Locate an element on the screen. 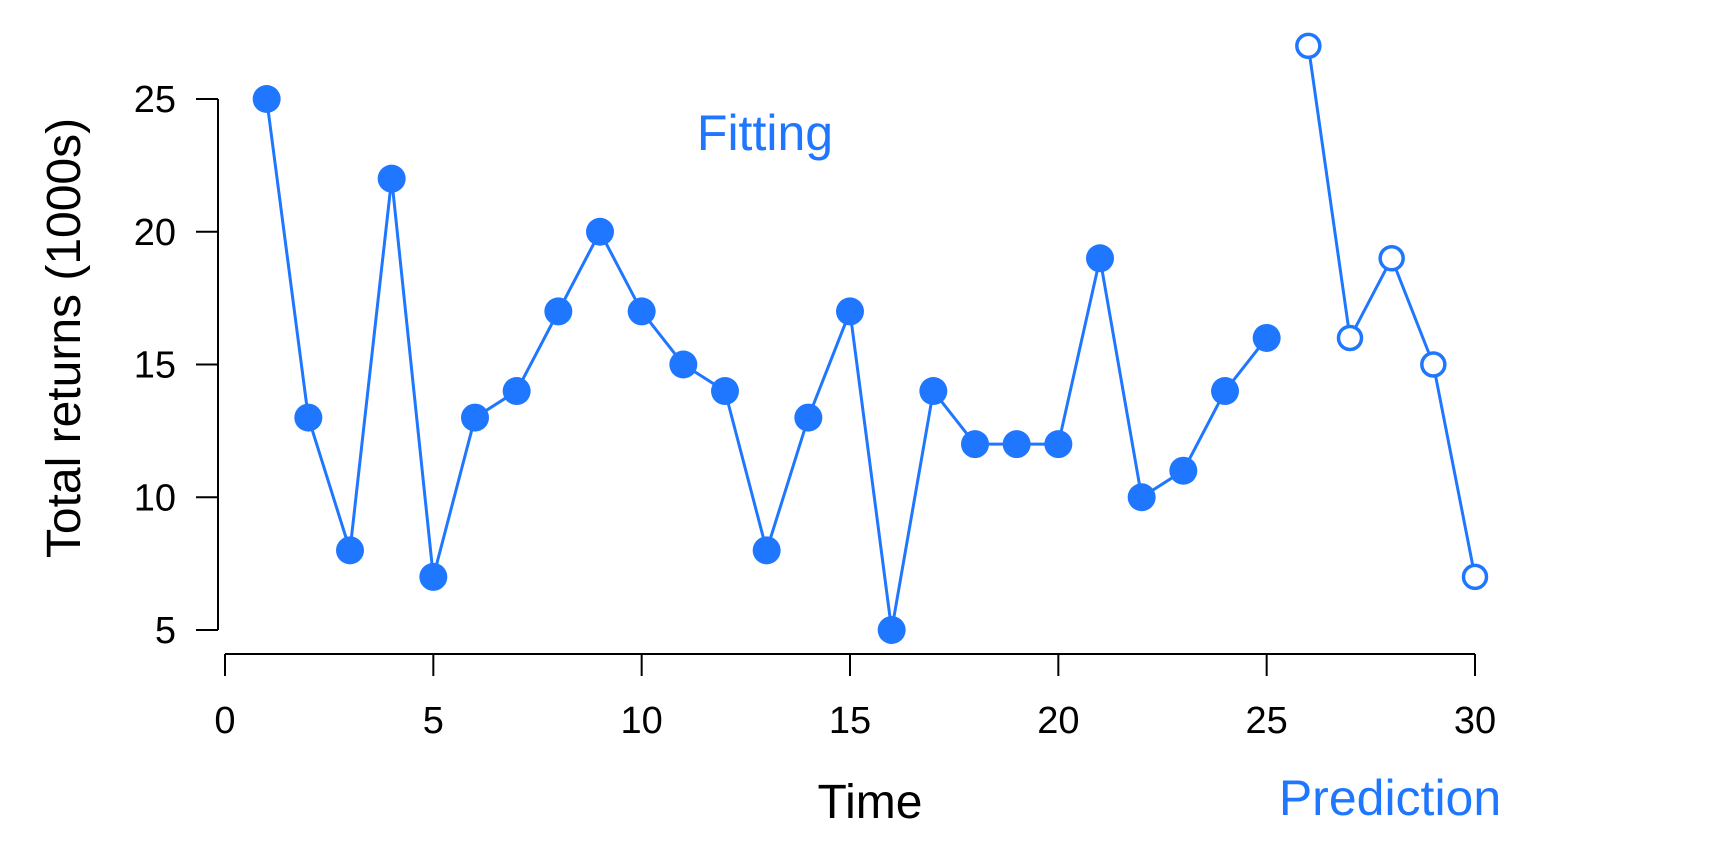 Image resolution: width=1728 pixels, height=864 pixels. x-tick-label: 30 is located at coordinates (1475, 721).